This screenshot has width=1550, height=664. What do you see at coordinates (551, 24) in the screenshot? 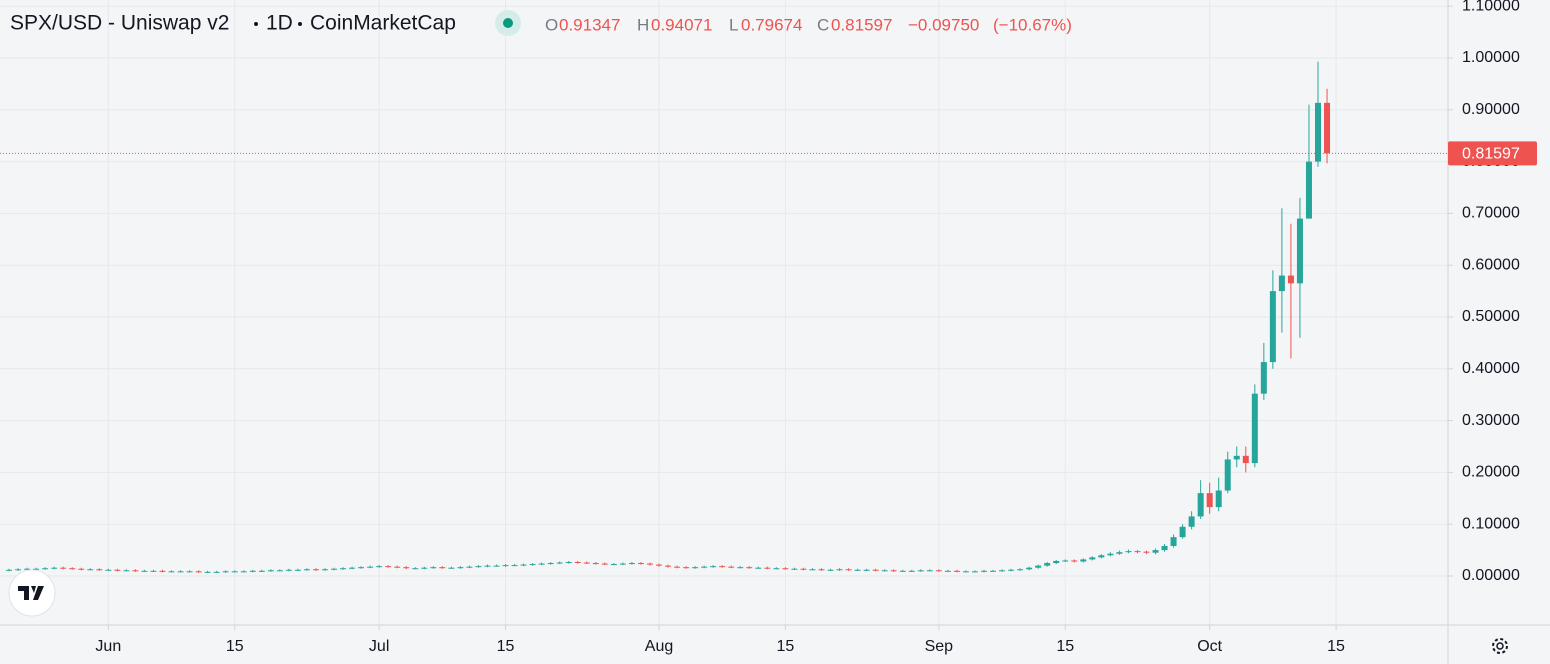
I see `ohlc-key: O` at bounding box center [551, 24].